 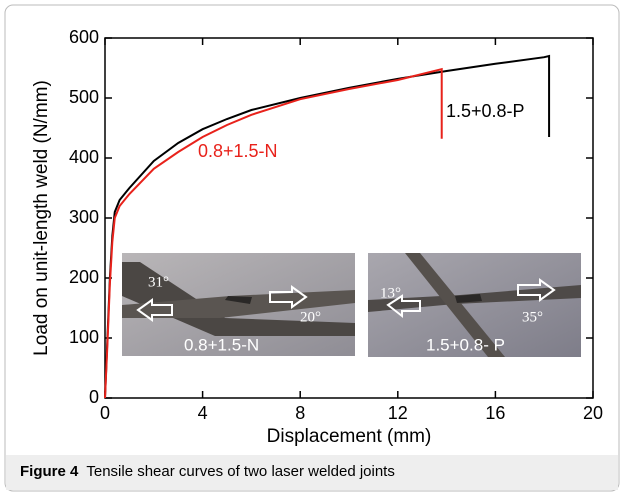 I want to click on x-tick-label: 0, so click(x=105, y=413).